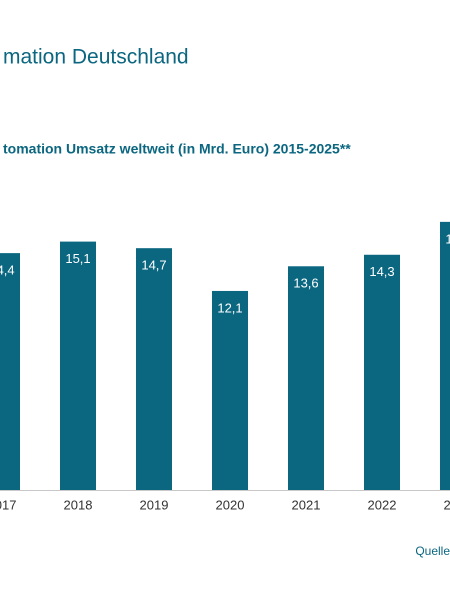 The width and height of the screenshot is (450, 600). I want to click on value-label: 15,1, so click(77, 258).